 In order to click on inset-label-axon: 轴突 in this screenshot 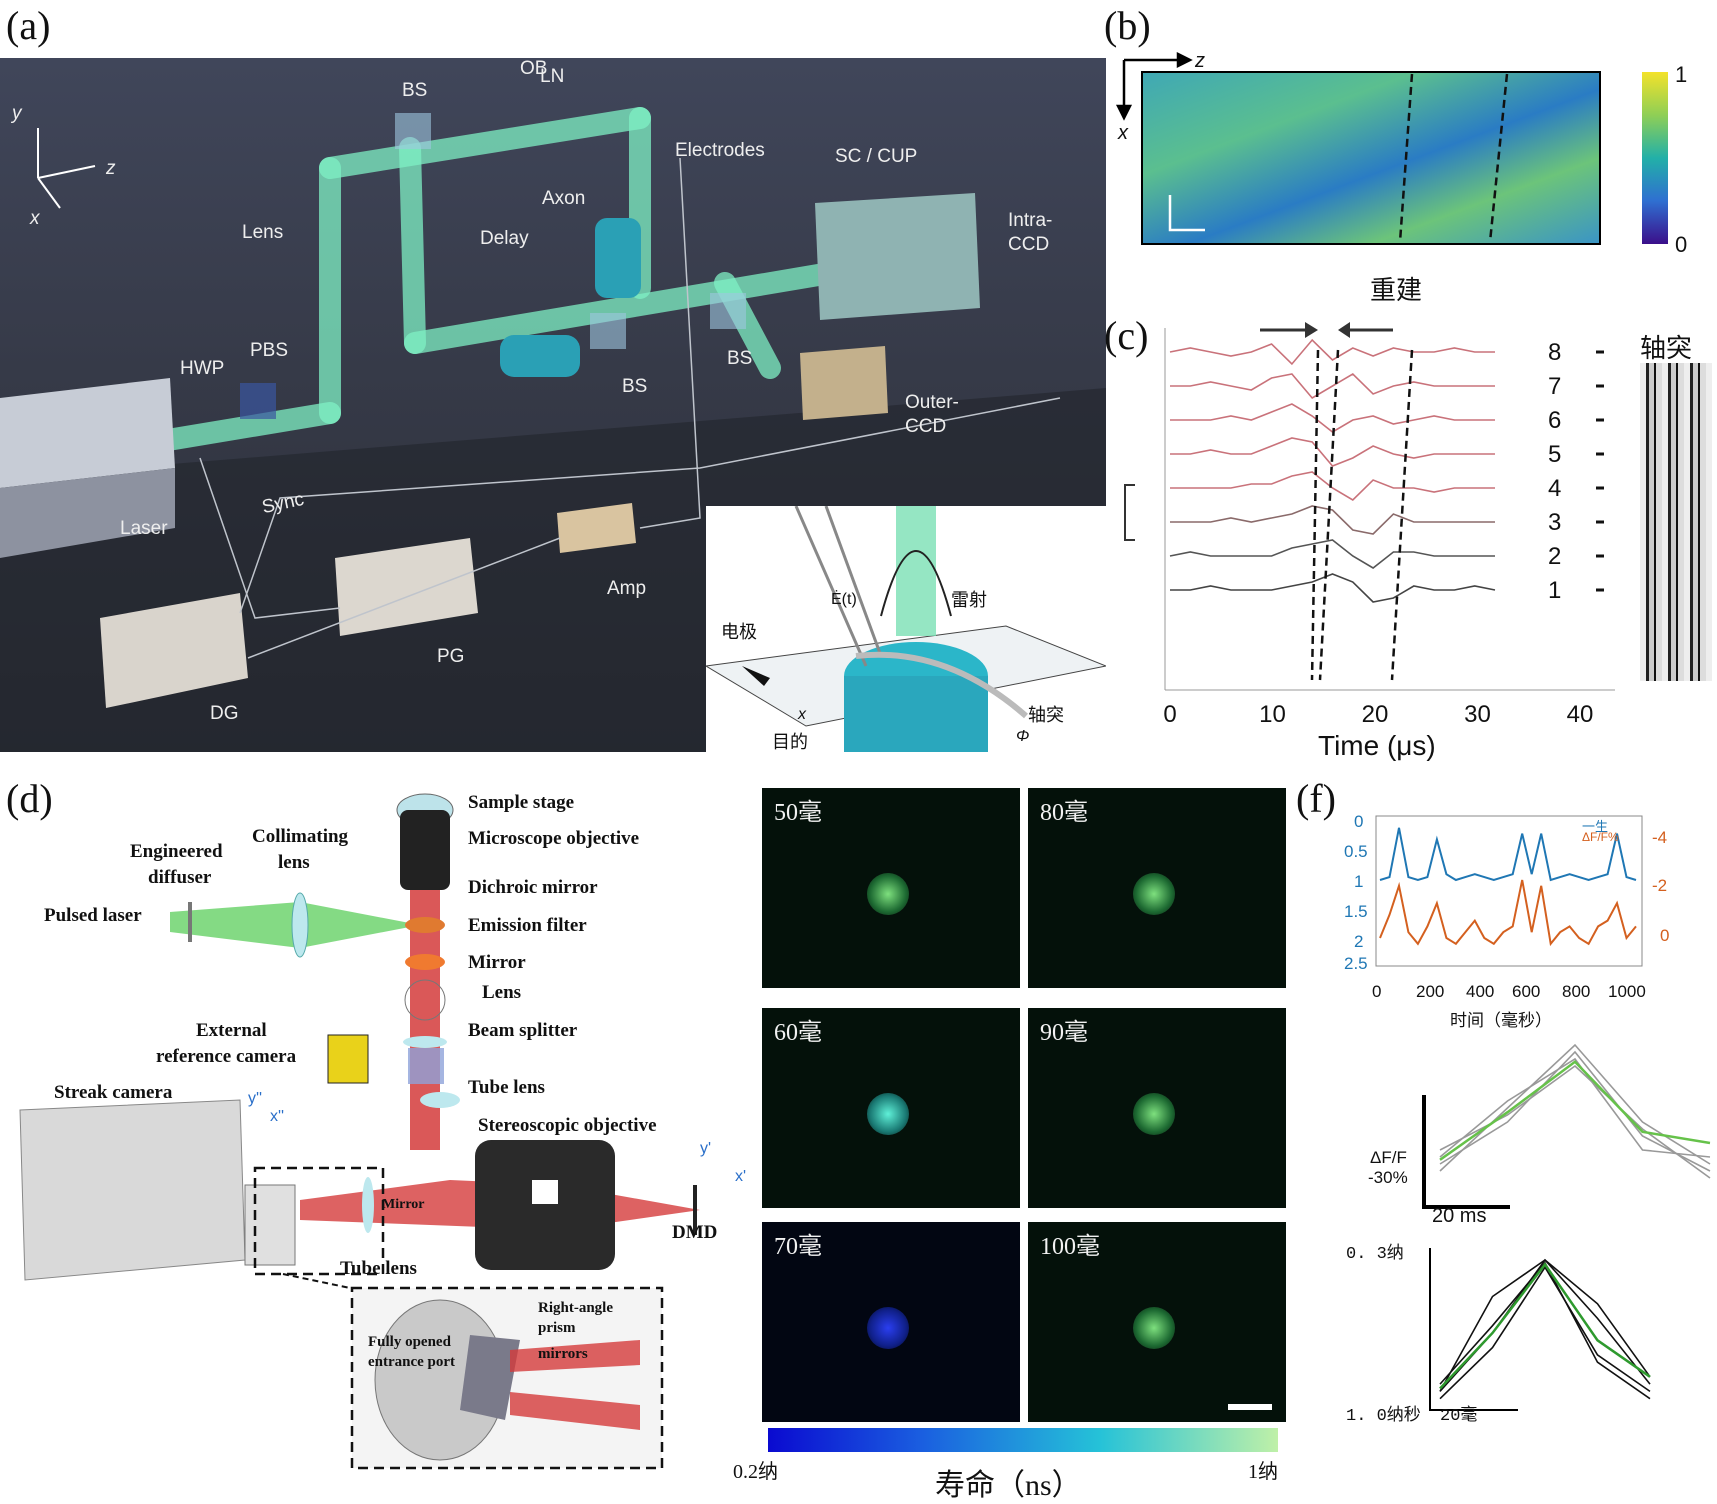, I will do `click(1046, 715)`.